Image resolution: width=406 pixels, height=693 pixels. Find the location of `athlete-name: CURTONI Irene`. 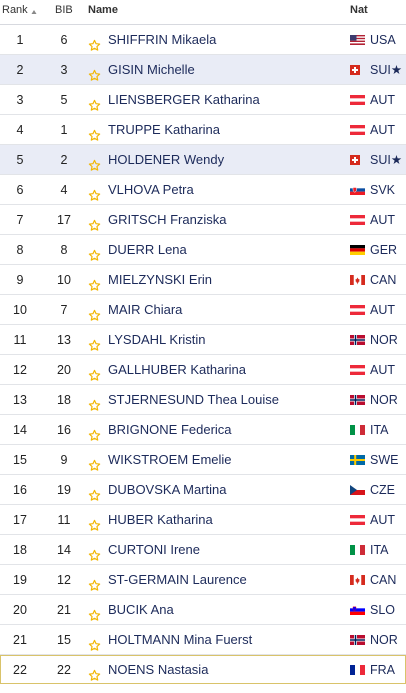

athlete-name: CURTONI Irene is located at coordinates (154, 549).